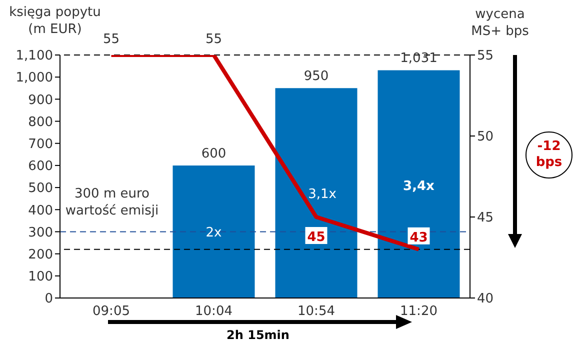  I want to click on y2-tick-label: 45, so click(485, 218).